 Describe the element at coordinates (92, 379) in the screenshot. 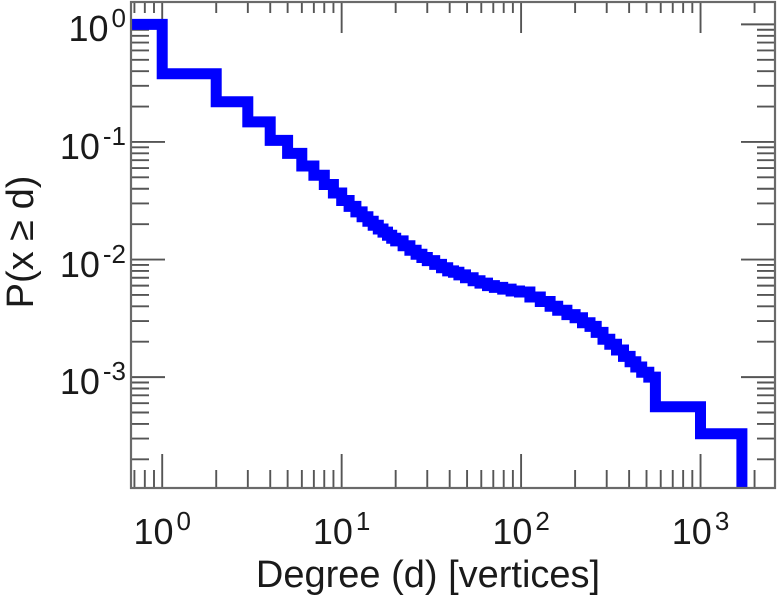

I see `y-tick-label: 10 -3` at that location.